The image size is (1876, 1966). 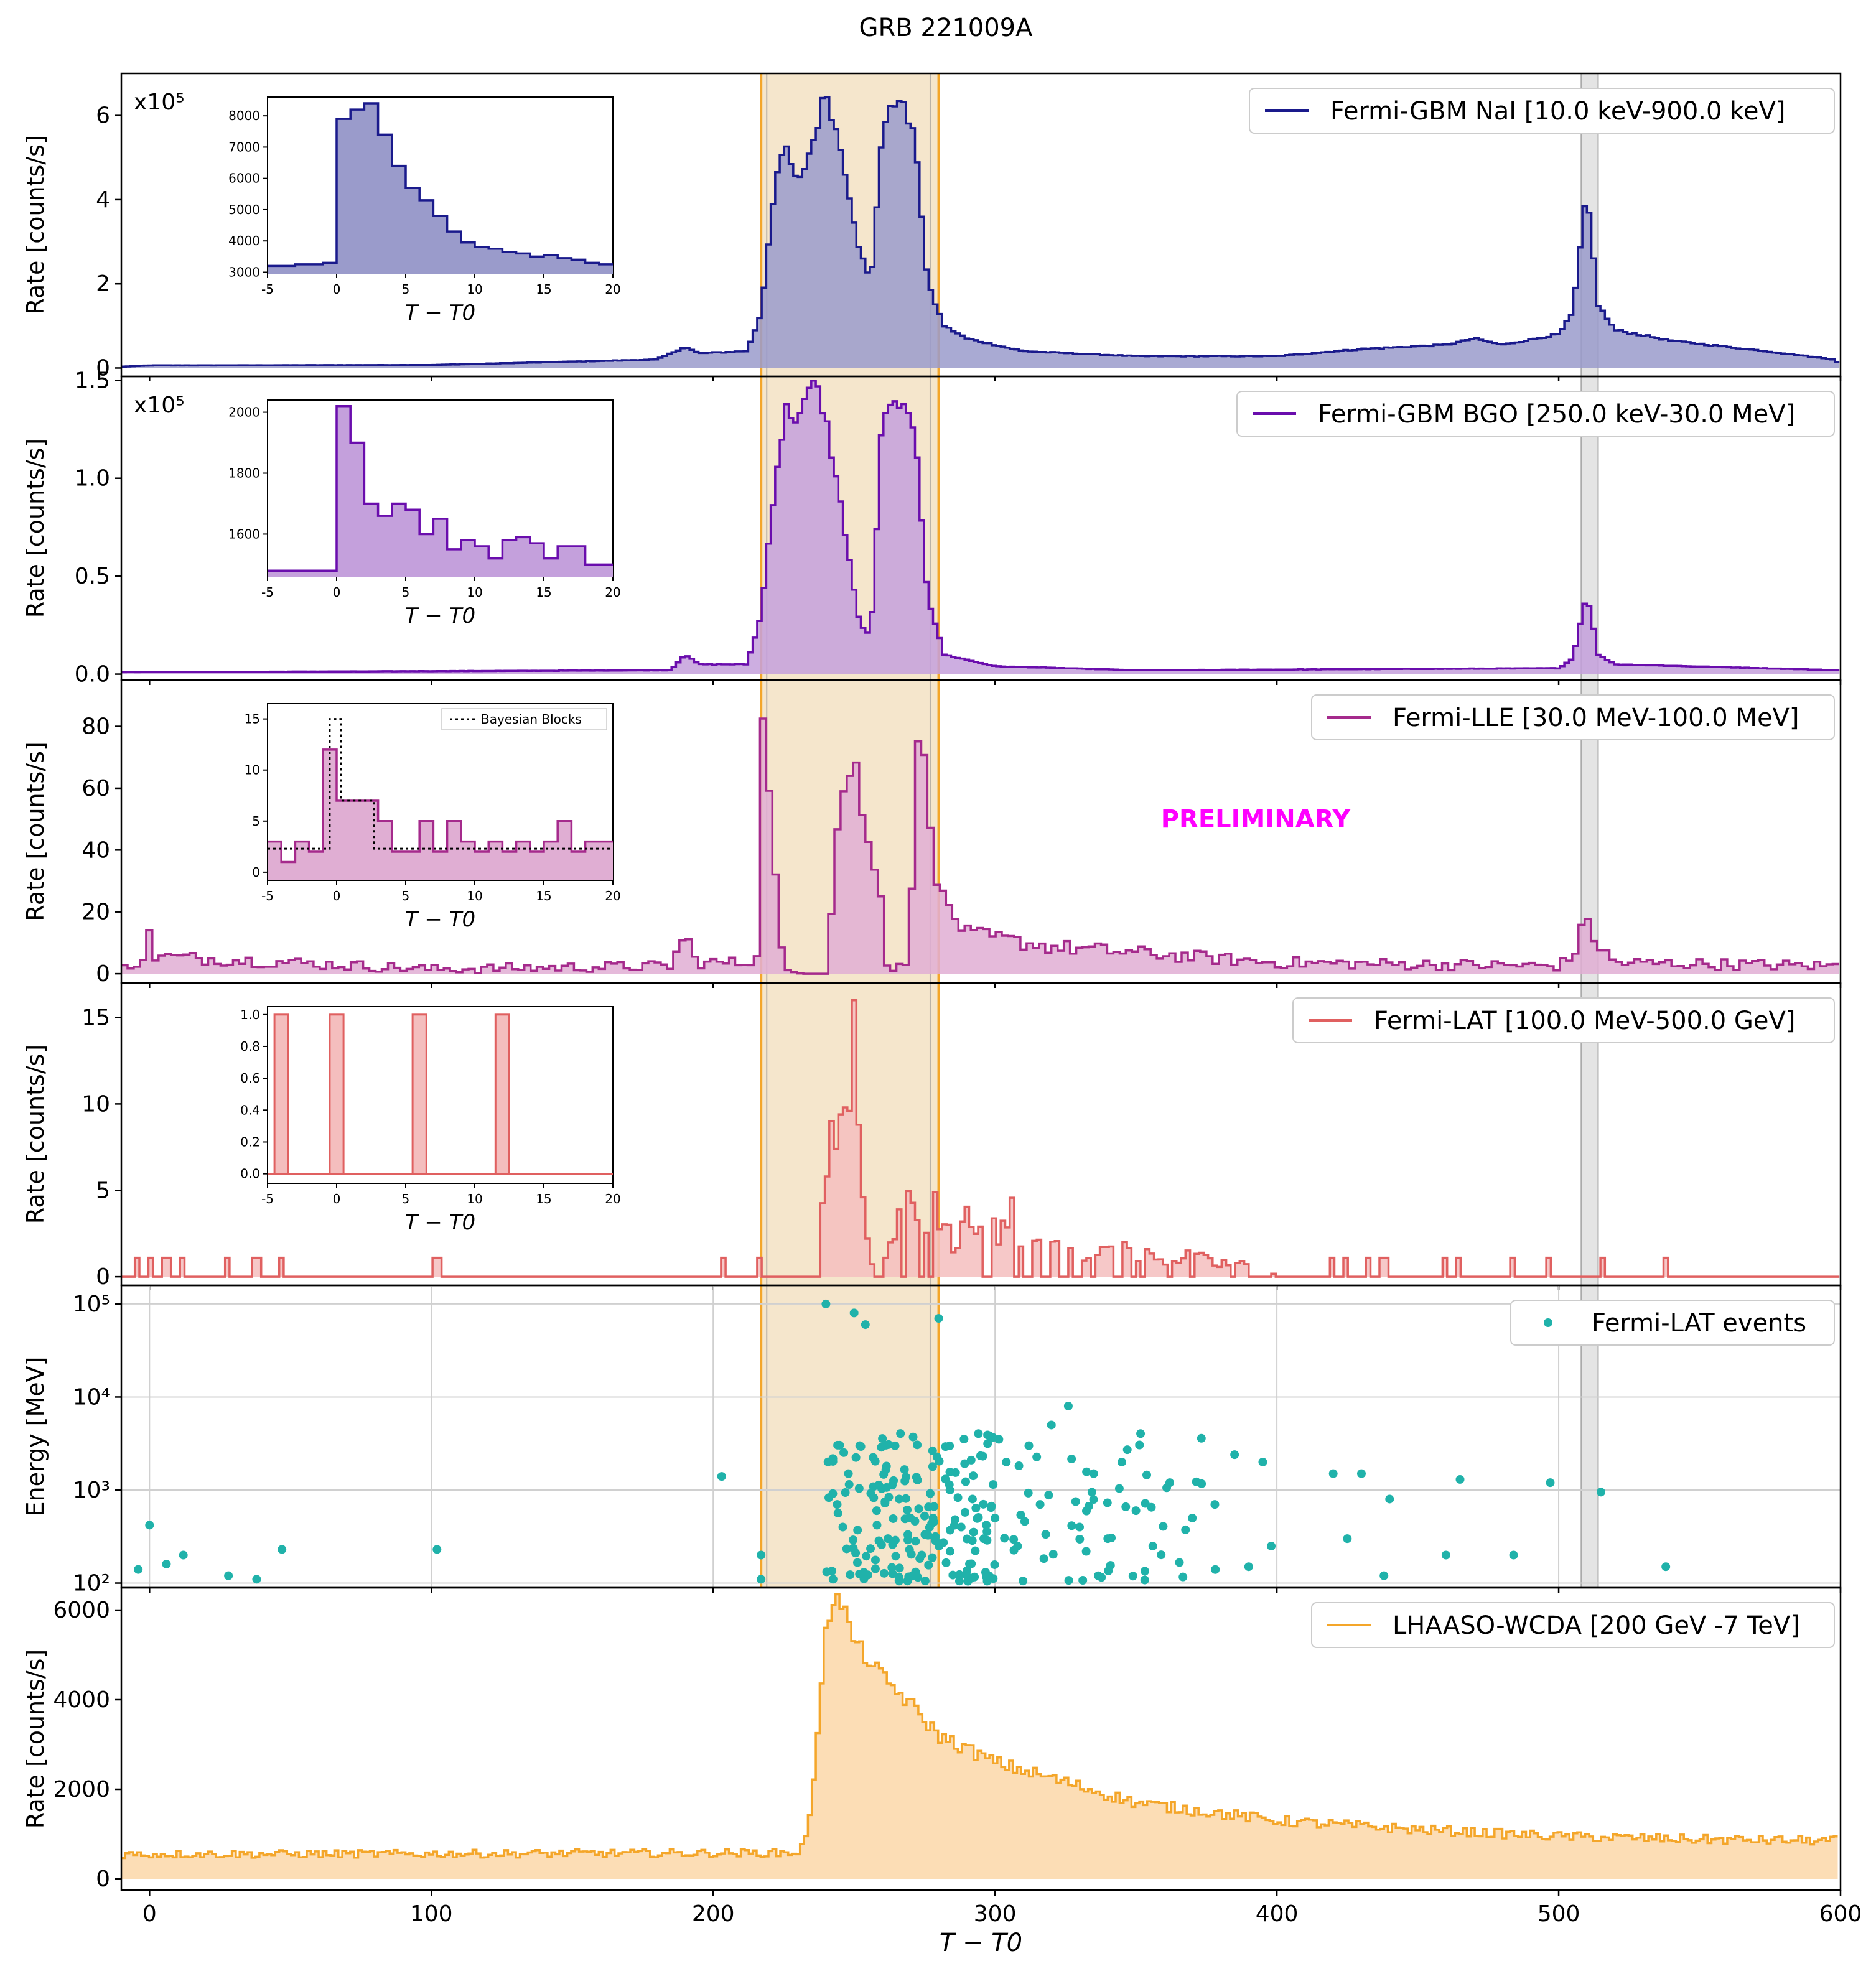 I want to click on y-tick-label: 6, so click(x=103, y=116).